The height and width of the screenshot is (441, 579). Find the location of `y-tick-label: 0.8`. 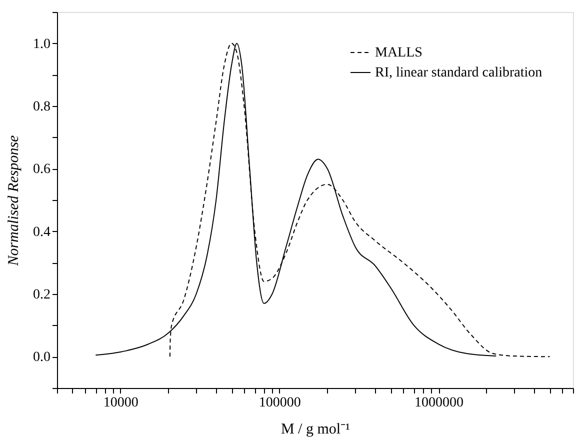

y-tick-label: 0.8 is located at coordinates (41, 107).